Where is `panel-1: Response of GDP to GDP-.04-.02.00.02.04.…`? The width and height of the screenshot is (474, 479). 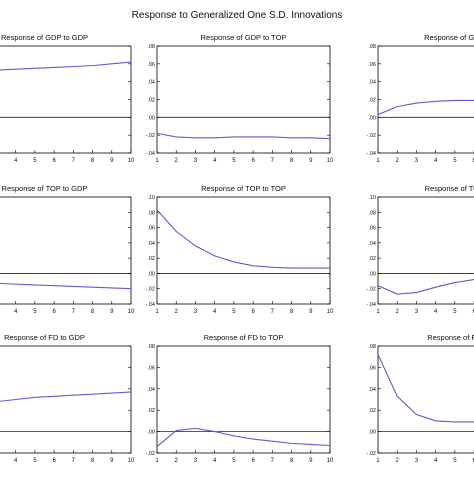 panel-1: Response of GDP to GDP-.04-.02.00.02.04.… is located at coordinates (67, 98).